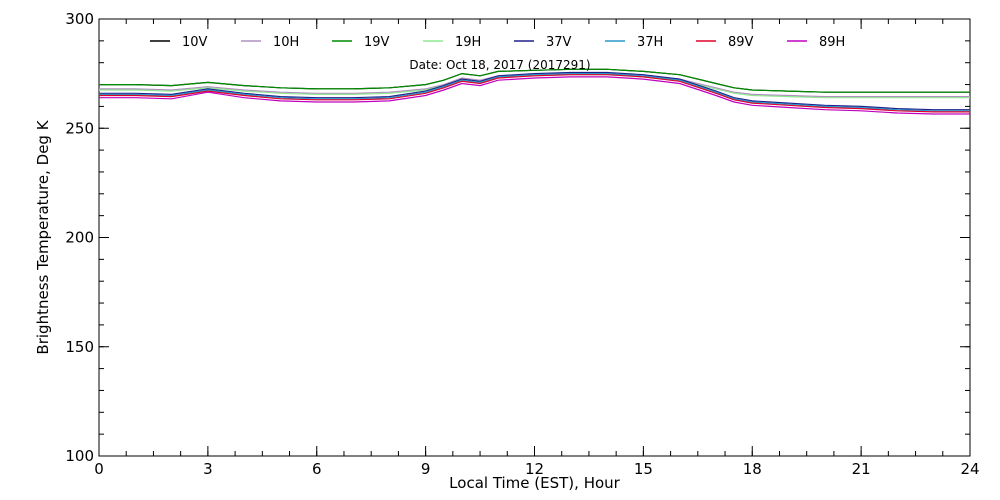 This screenshot has height=500, width=1000. What do you see at coordinates (79, 456) in the screenshot?
I see `y-tick-label: 100` at bounding box center [79, 456].